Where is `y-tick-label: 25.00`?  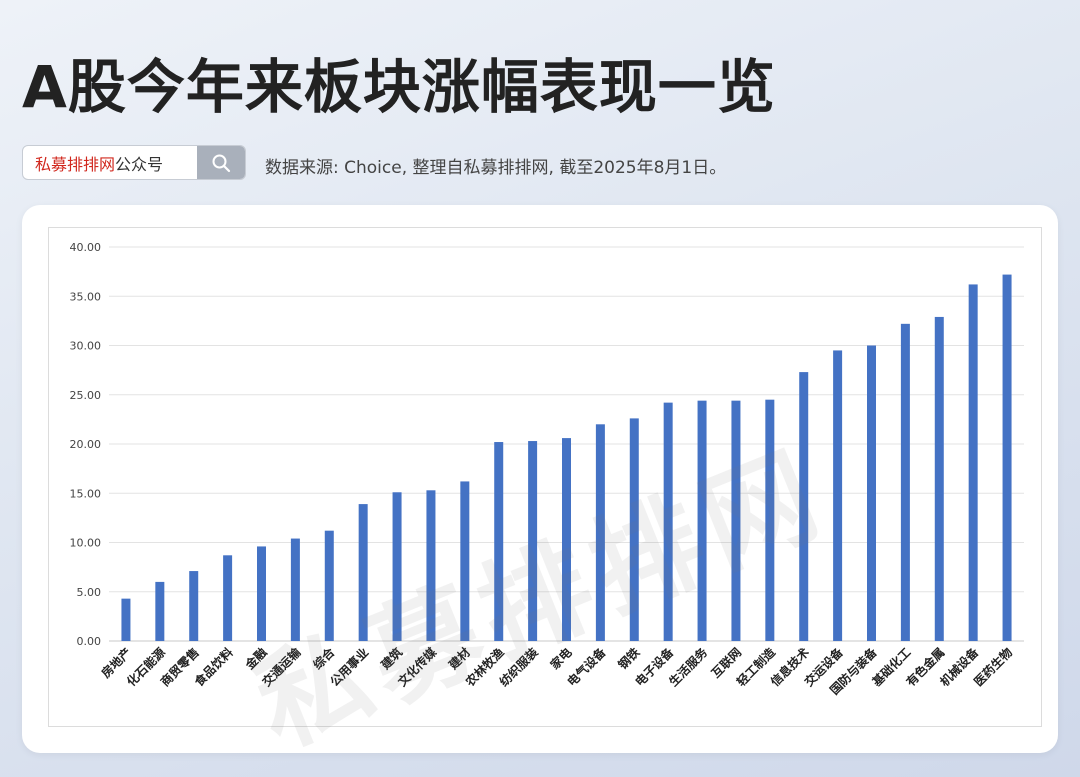 y-tick-label: 25.00 is located at coordinates (86, 395).